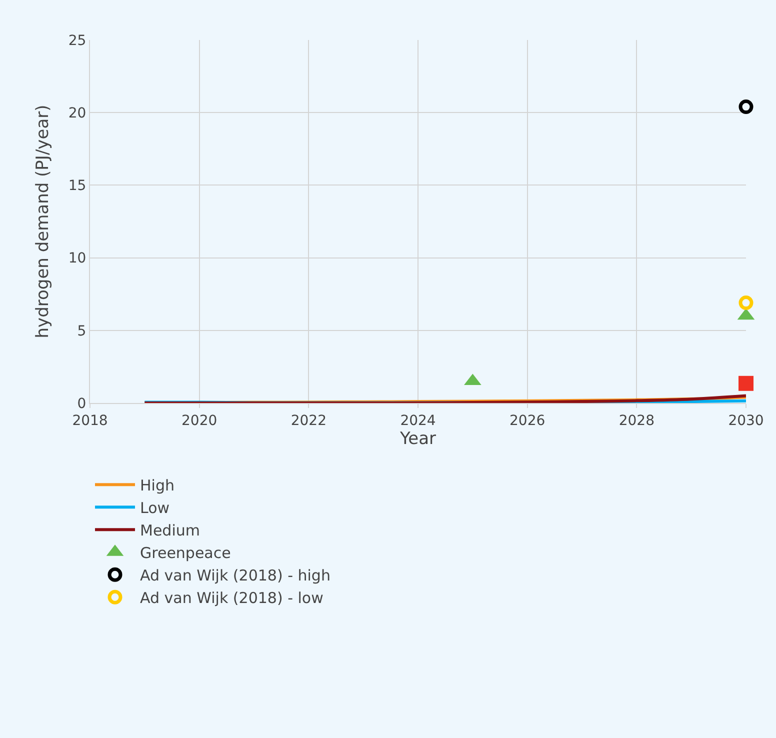 This screenshot has width=776, height=738. What do you see at coordinates (77, 258) in the screenshot?
I see `y-tick-label: 10` at bounding box center [77, 258].